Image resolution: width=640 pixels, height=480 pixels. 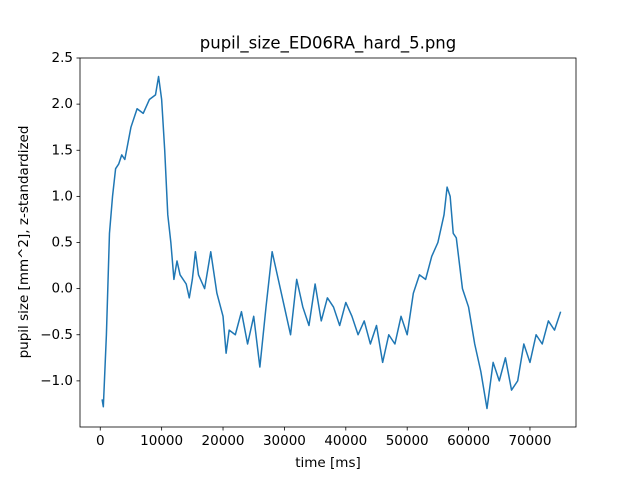 I want to click on y-tick-label: −0.5, so click(x=56, y=335).